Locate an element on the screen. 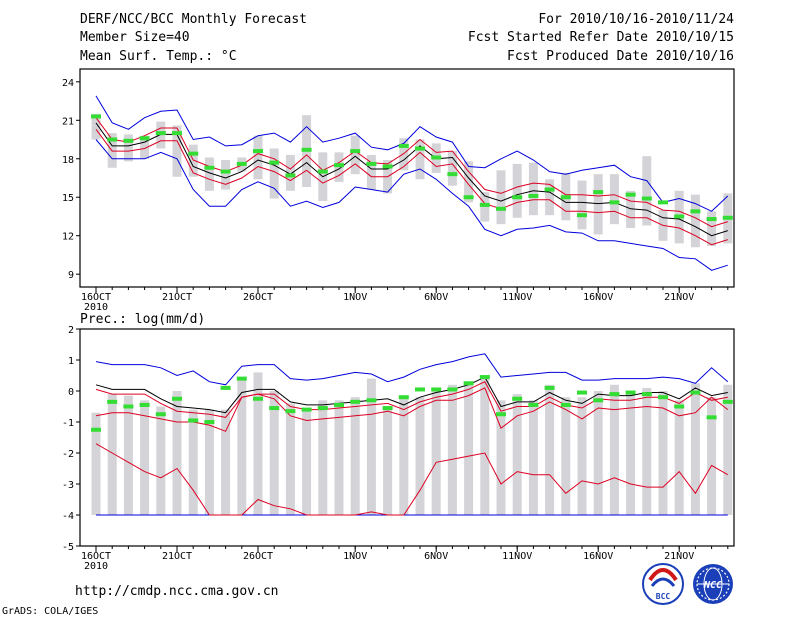  y-tick-label: -3 is located at coordinates (68, 485).